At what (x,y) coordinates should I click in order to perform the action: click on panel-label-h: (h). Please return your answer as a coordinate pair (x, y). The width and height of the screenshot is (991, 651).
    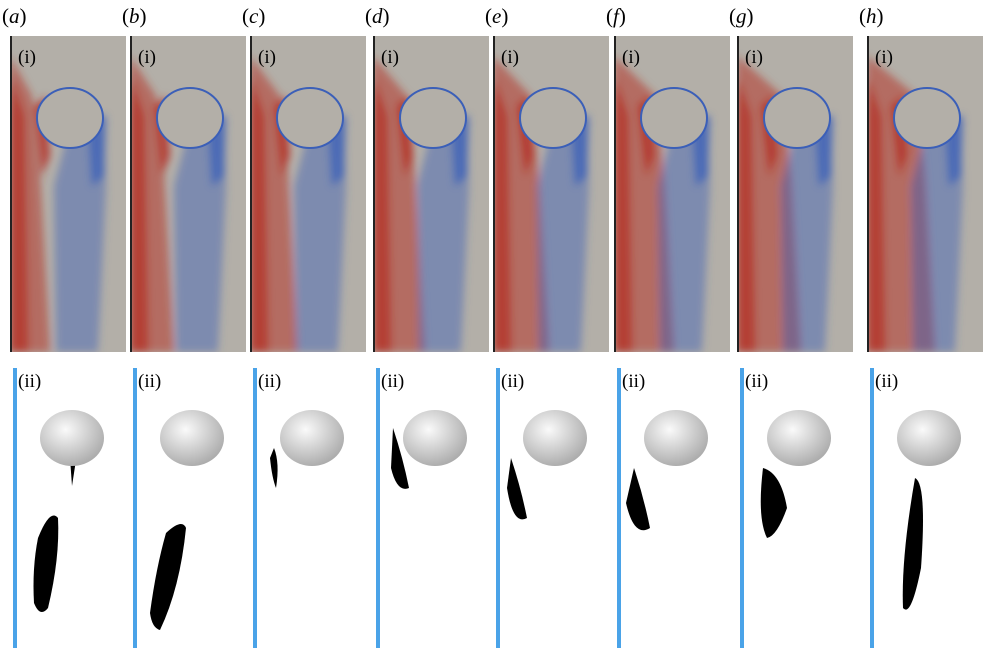
    Looking at the image, I should click on (871, 16).